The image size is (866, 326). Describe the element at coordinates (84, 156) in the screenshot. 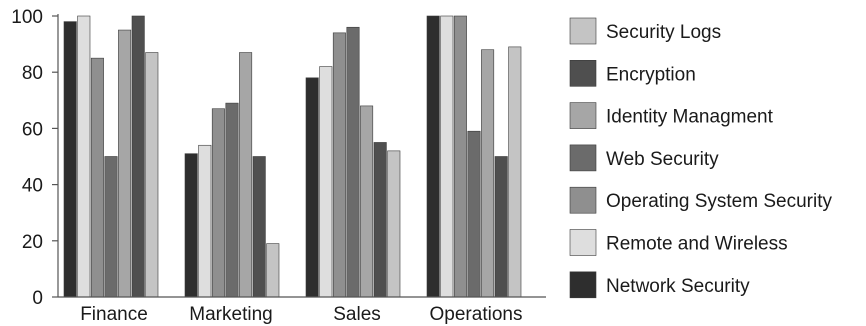

I see `bar-finance-remote-and-wireless` at that location.